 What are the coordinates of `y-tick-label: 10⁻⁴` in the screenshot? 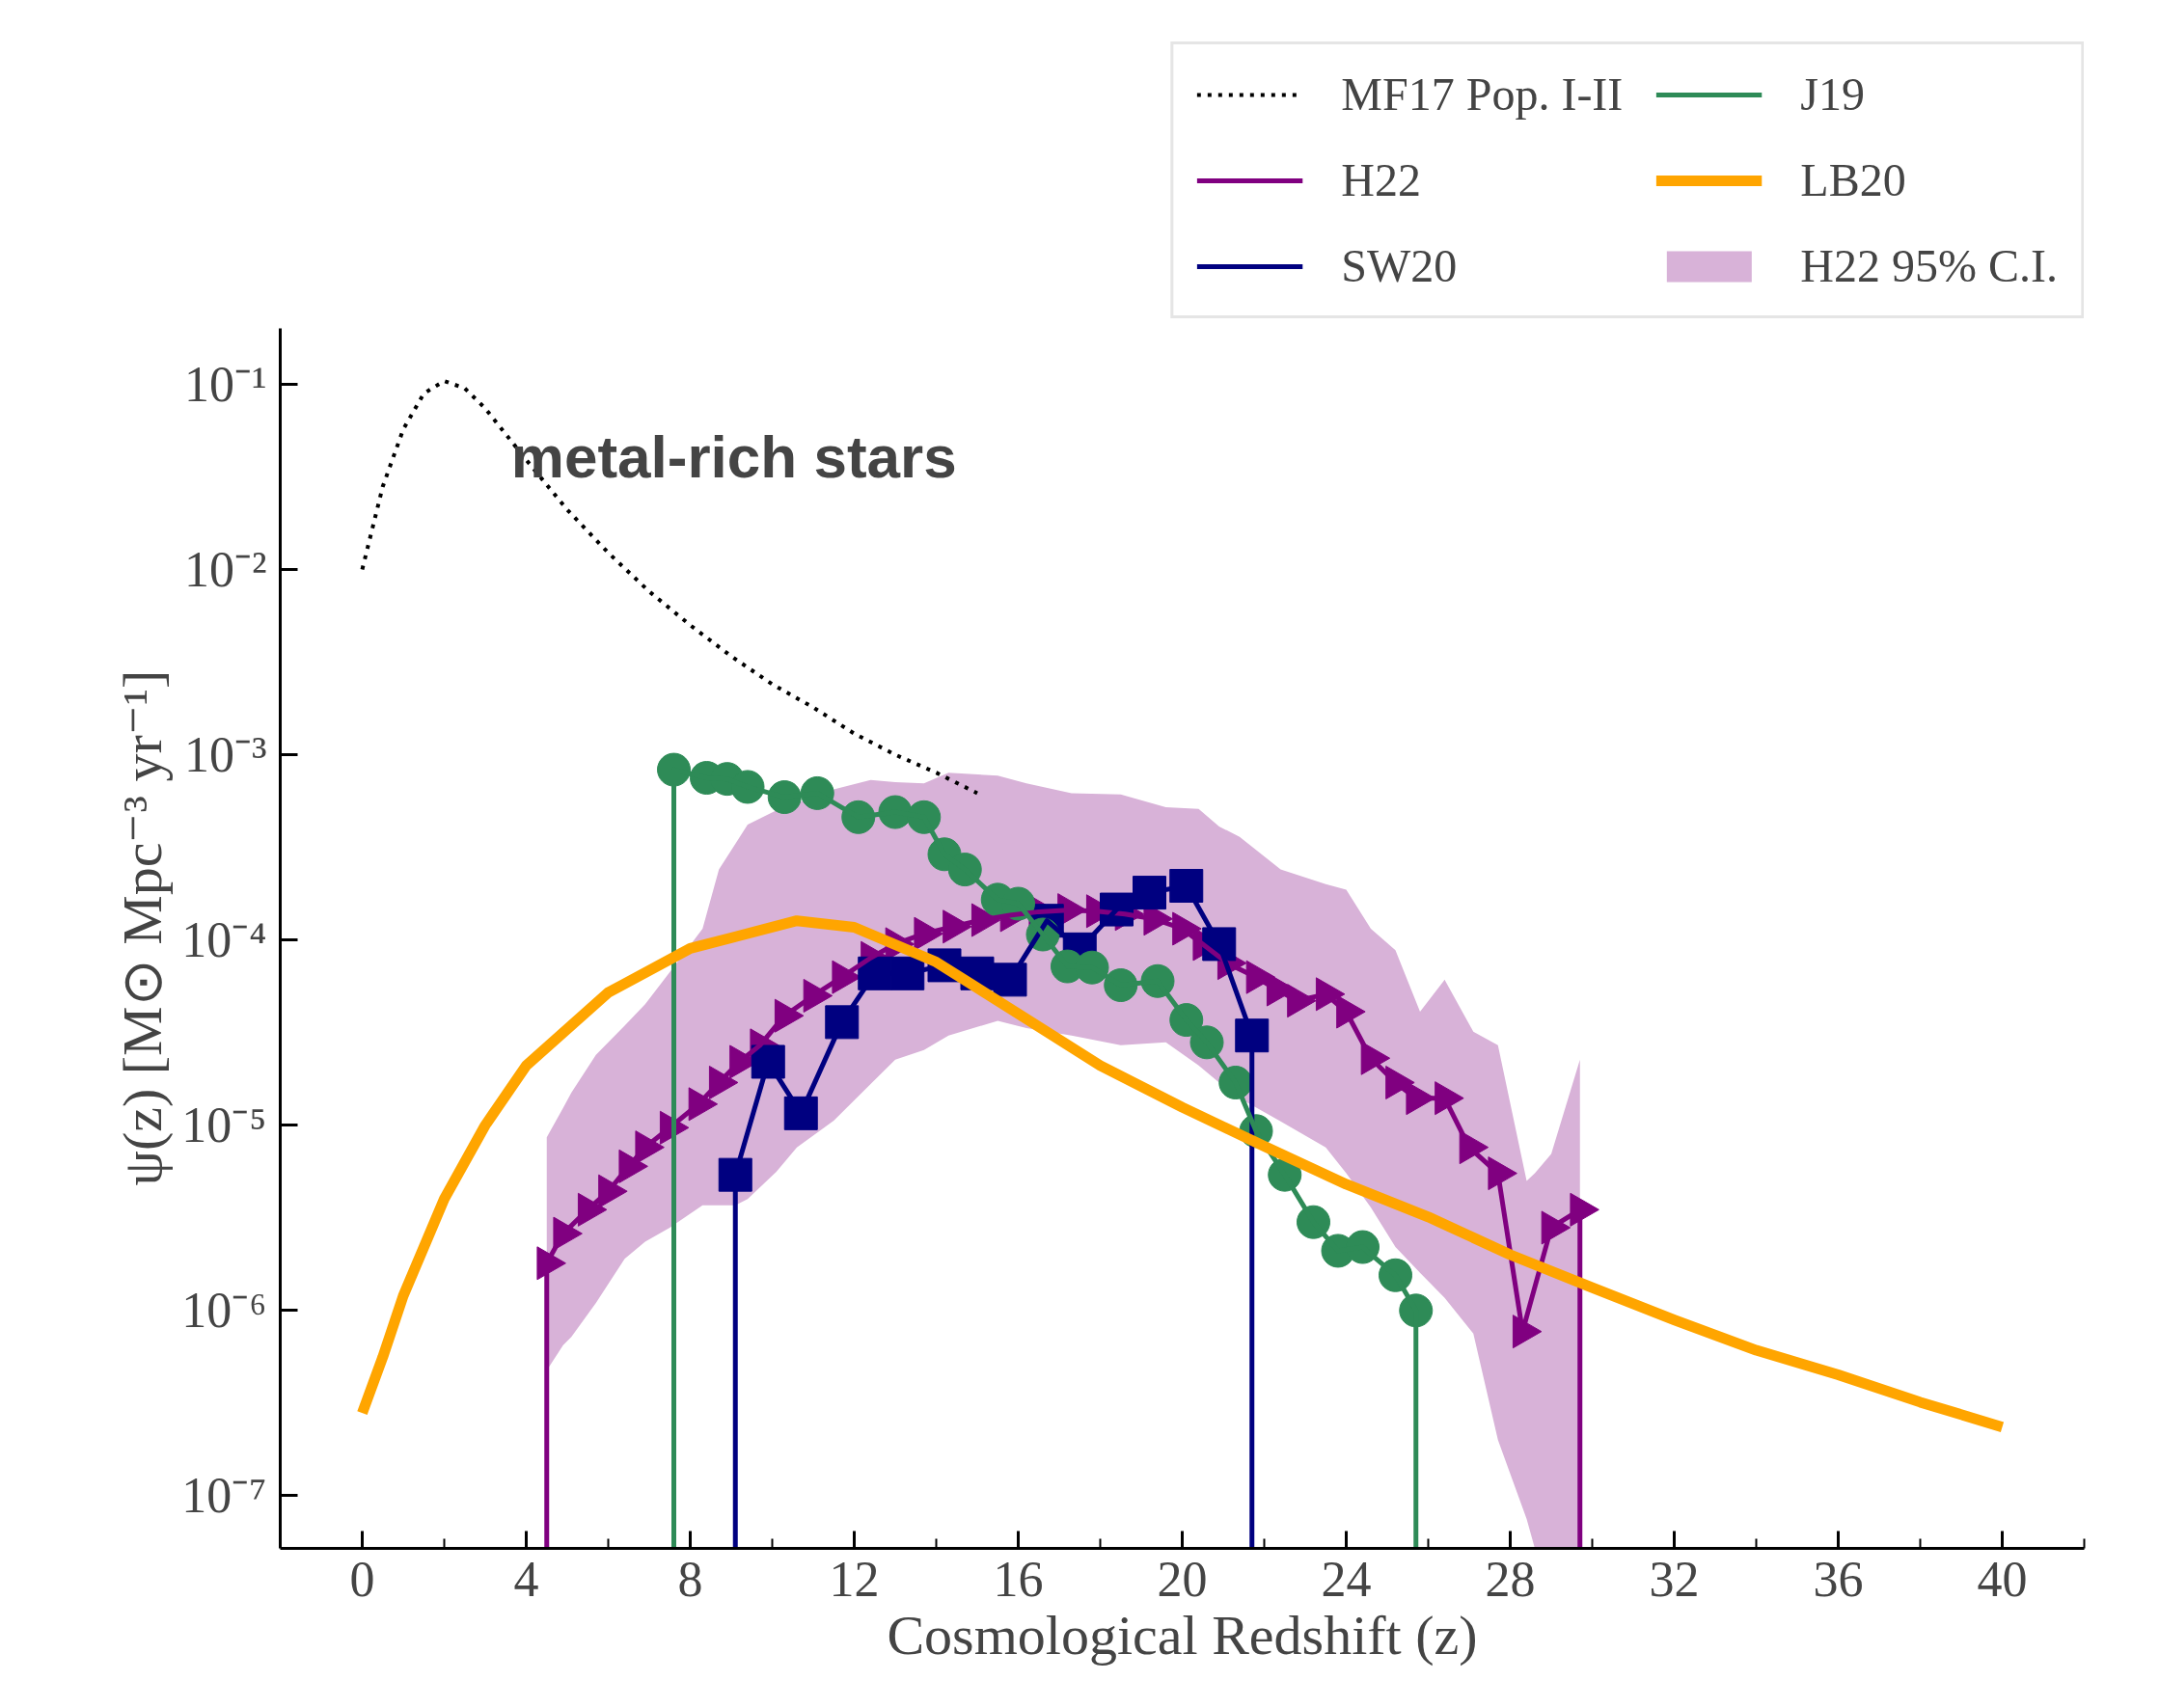 It's located at (224, 940).